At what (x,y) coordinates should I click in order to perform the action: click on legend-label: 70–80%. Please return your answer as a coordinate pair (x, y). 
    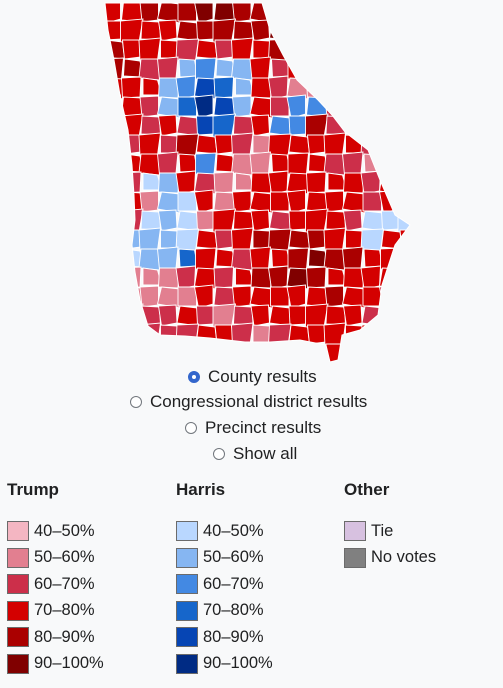
    Looking at the image, I should click on (64, 610).